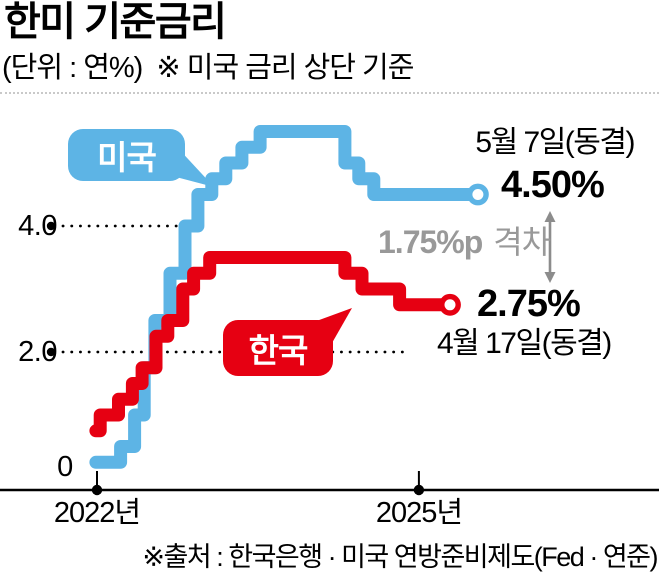 Image resolution: width=659 pixels, height=583 pixels. What do you see at coordinates (529, 304) in the screenshot?
I see `kr-current-rate: 2.75%` at bounding box center [529, 304].